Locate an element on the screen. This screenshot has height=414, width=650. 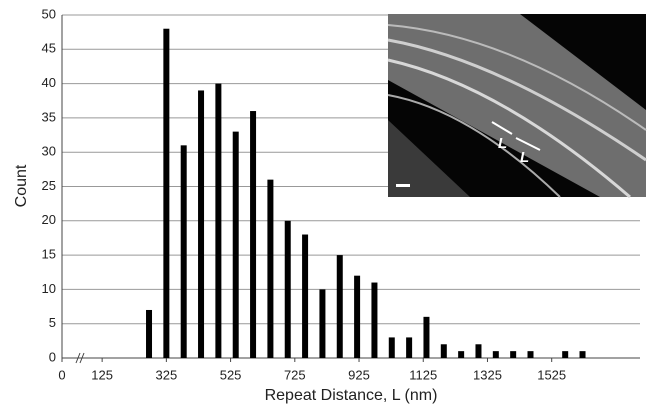
x-tick-label: 925 is located at coordinates (359, 374).